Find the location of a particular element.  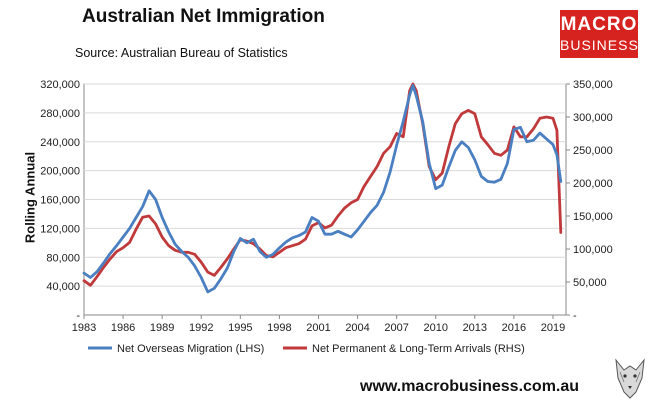

x-tick-label: 1983 is located at coordinates (84, 328).